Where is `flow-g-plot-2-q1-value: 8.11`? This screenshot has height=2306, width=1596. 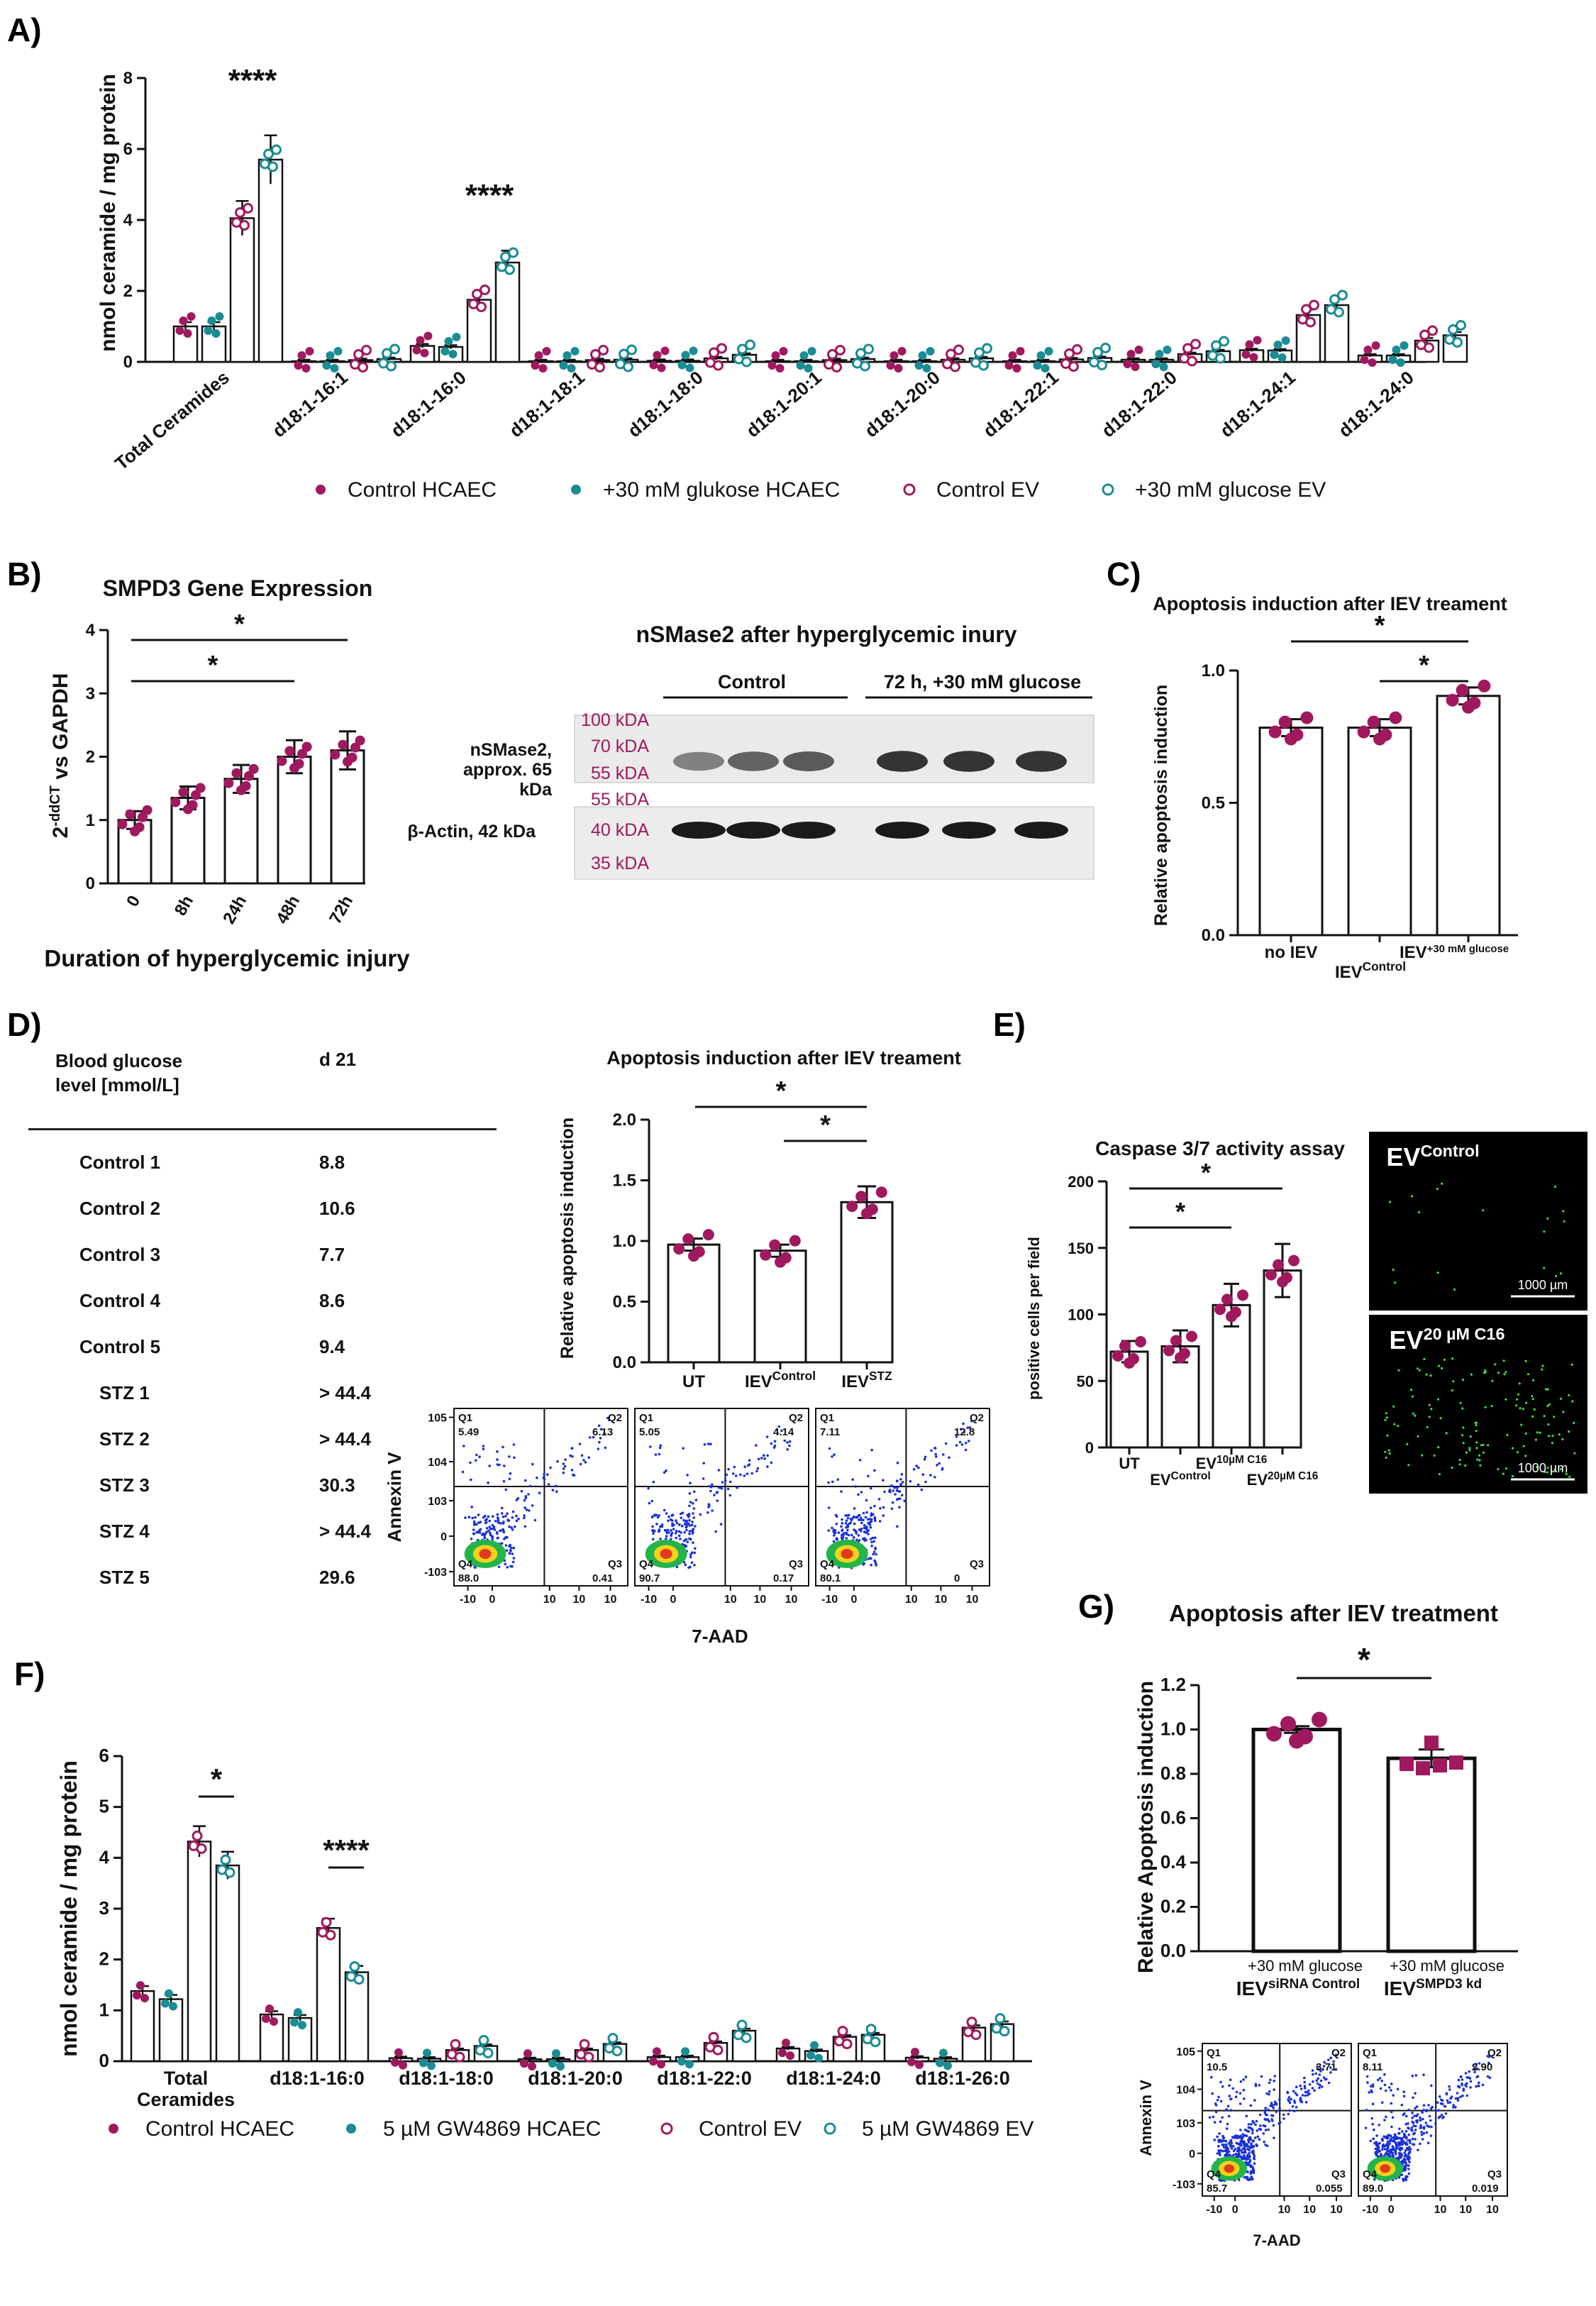
flow-g-plot-2-q1-value: 8.11 is located at coordinates (1373, 2067).